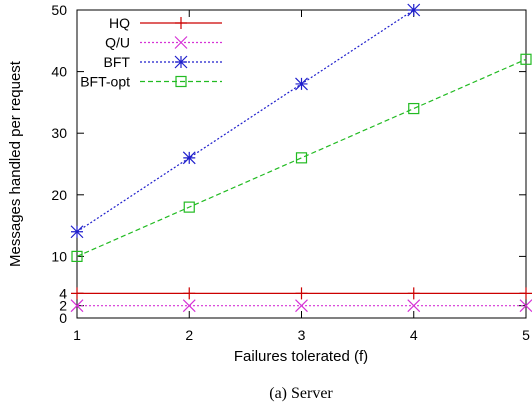 The width and height of the screenshot is (532, 410). Describe the element at coordinates (15, 163) in the screenshot. I see `y-axis-title: Messages handled per request` at that location.